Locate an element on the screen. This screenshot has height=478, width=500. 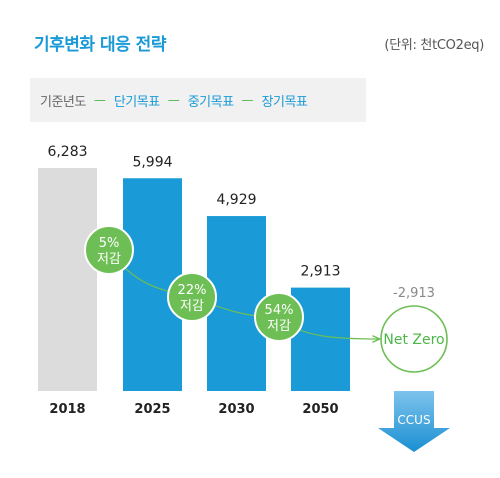
legend: 기준년도 — 단기목표 — 중기목표 — 장기목표 is located at coordinates (198, 100).